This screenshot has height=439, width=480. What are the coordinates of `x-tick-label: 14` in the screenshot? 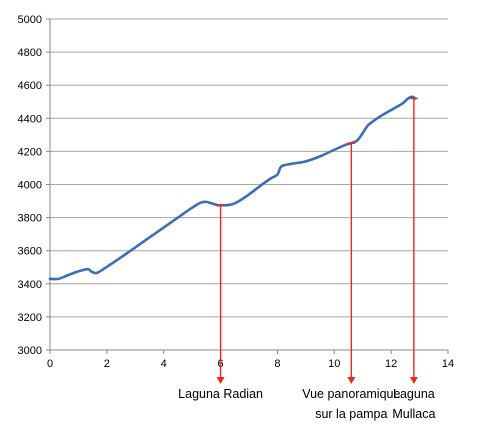 It's located at (448, 364).